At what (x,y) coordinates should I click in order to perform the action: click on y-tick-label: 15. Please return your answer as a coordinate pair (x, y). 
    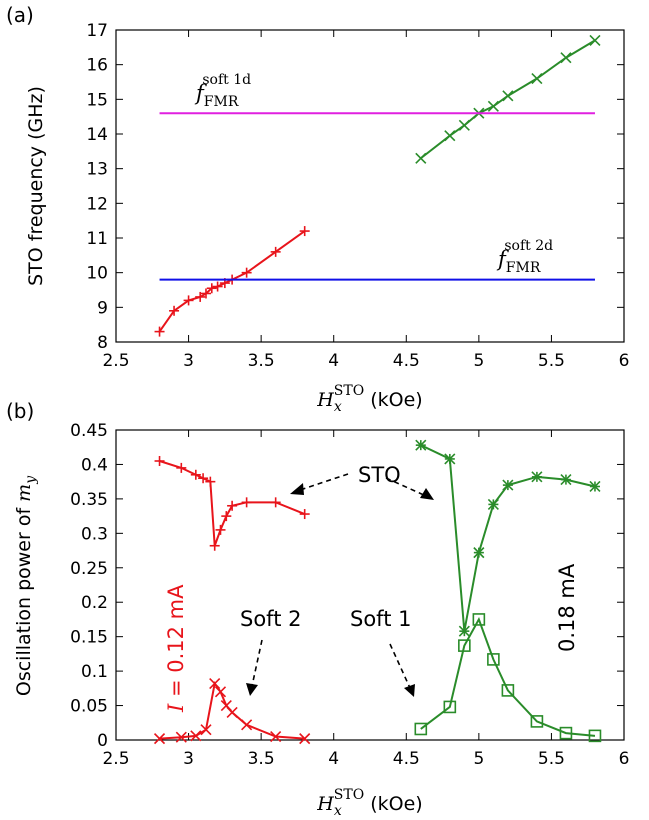
    Looking at the image, I should click on (97, 100).